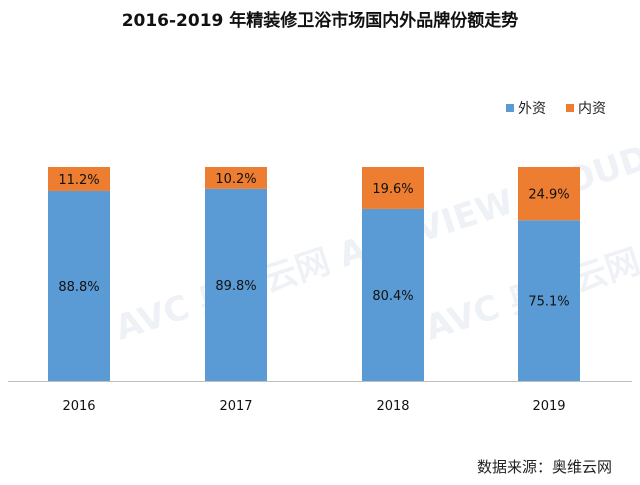 The height and width of the screenshot is (485, 640). What do you see at coordinates (544, 467) in the screenshot?
I see `data-source-note: 数据来源：奥维云网` at bounding box center [544, 467].